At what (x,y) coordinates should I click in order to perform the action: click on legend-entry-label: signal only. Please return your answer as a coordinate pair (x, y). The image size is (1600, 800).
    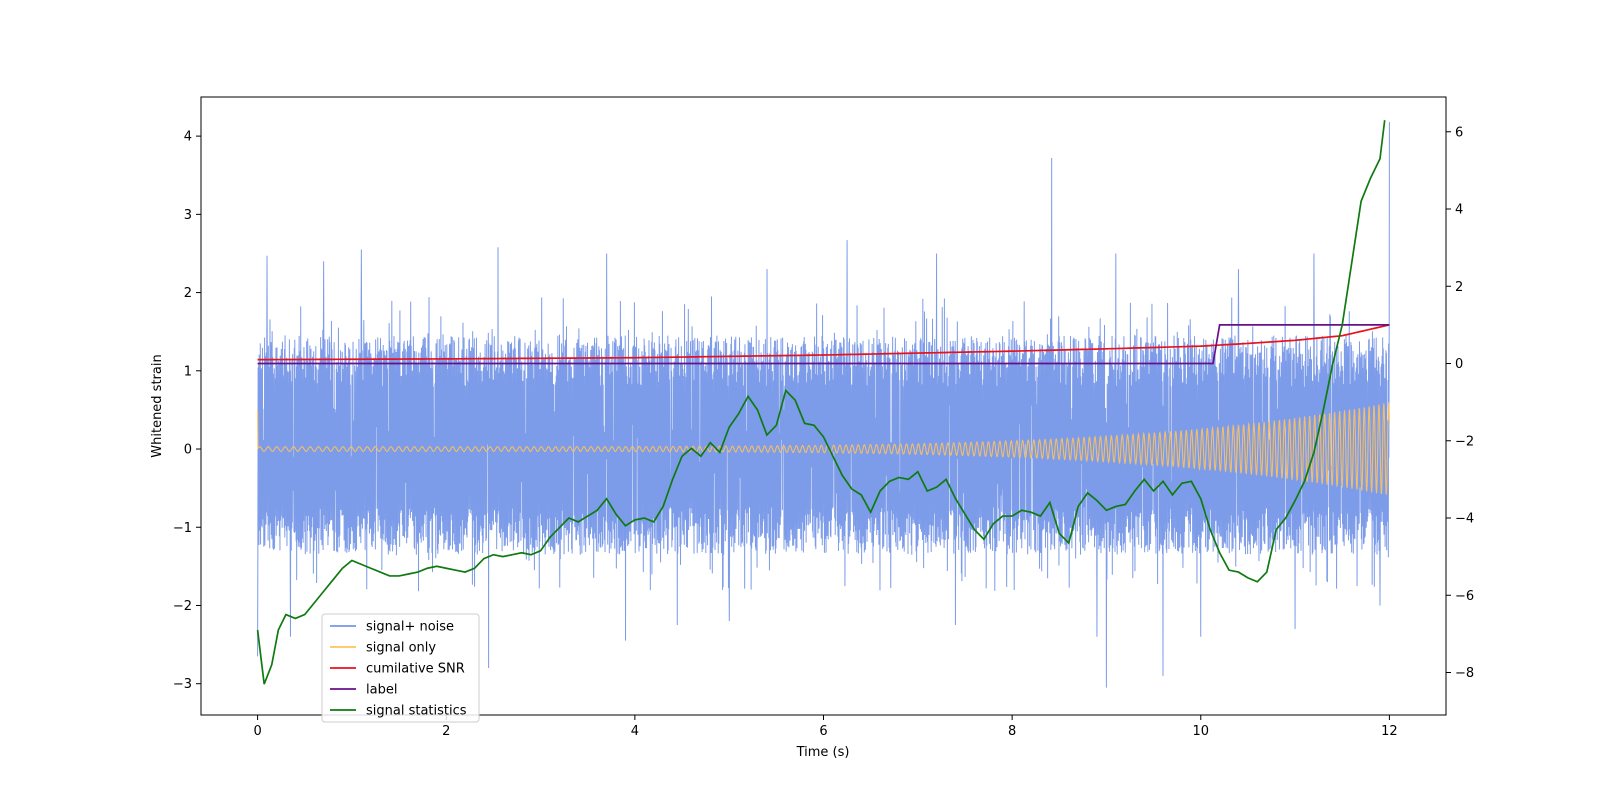
    Looking at the image, I should click on (401, 648).